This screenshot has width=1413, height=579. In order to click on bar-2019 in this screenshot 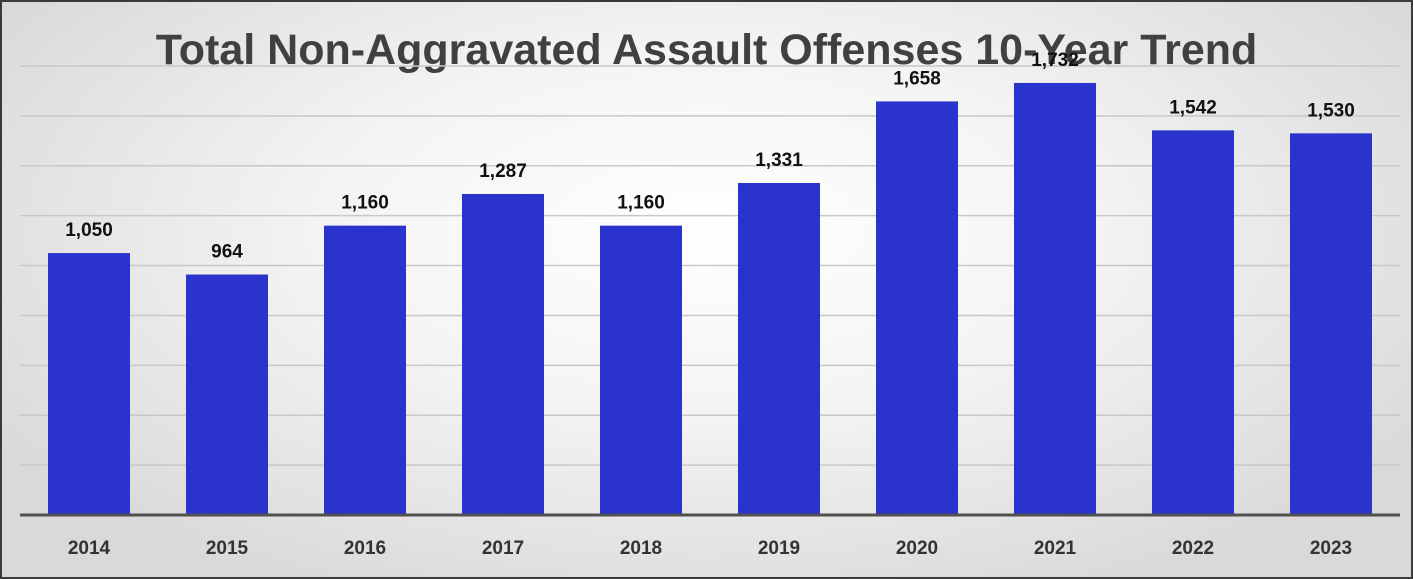, I will do `click(779, 348)`.